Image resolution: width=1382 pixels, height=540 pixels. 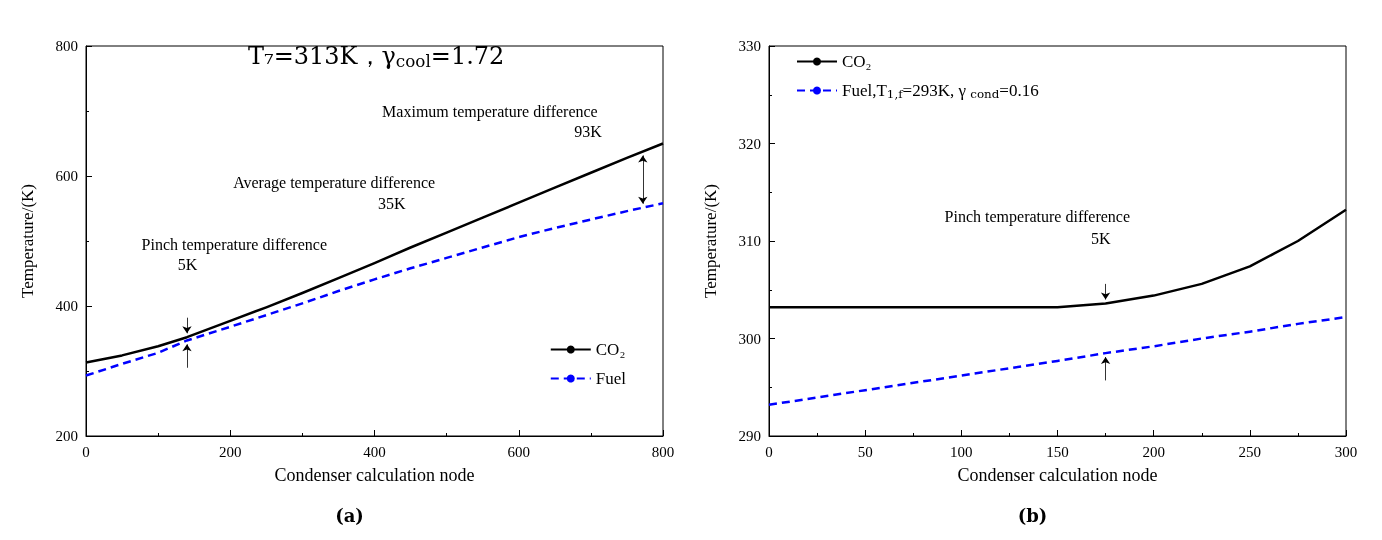 I want to click on text: (a), so click(x=349, y=515).